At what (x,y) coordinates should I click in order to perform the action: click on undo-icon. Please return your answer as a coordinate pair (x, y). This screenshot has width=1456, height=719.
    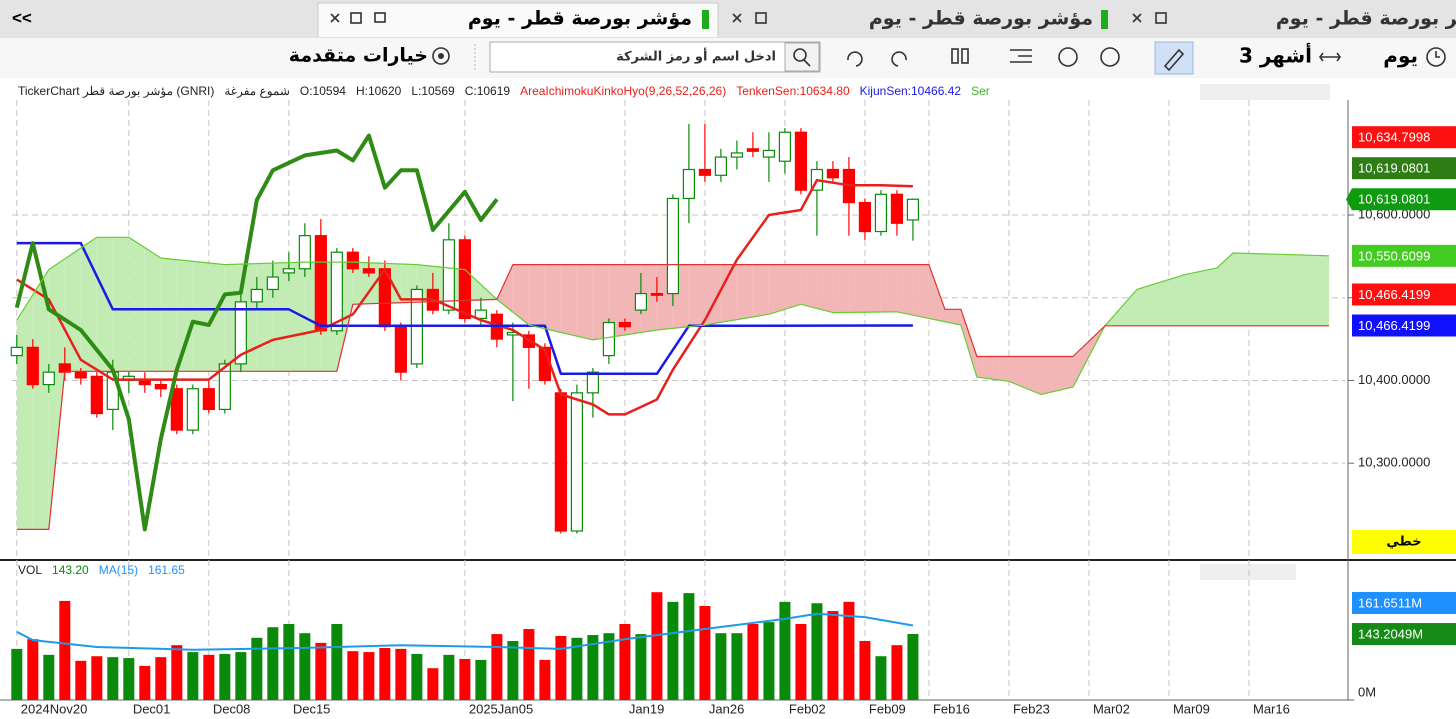
    Looking at the image, I should click on (855, 59).